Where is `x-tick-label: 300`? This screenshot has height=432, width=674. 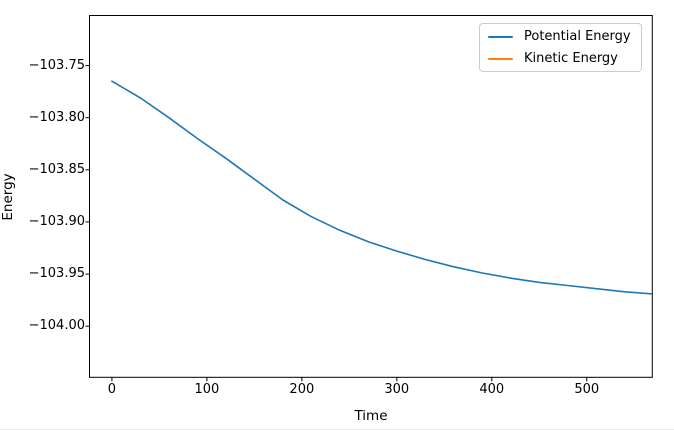 x-tick-label: 300 is located at coordinates (397, 389).